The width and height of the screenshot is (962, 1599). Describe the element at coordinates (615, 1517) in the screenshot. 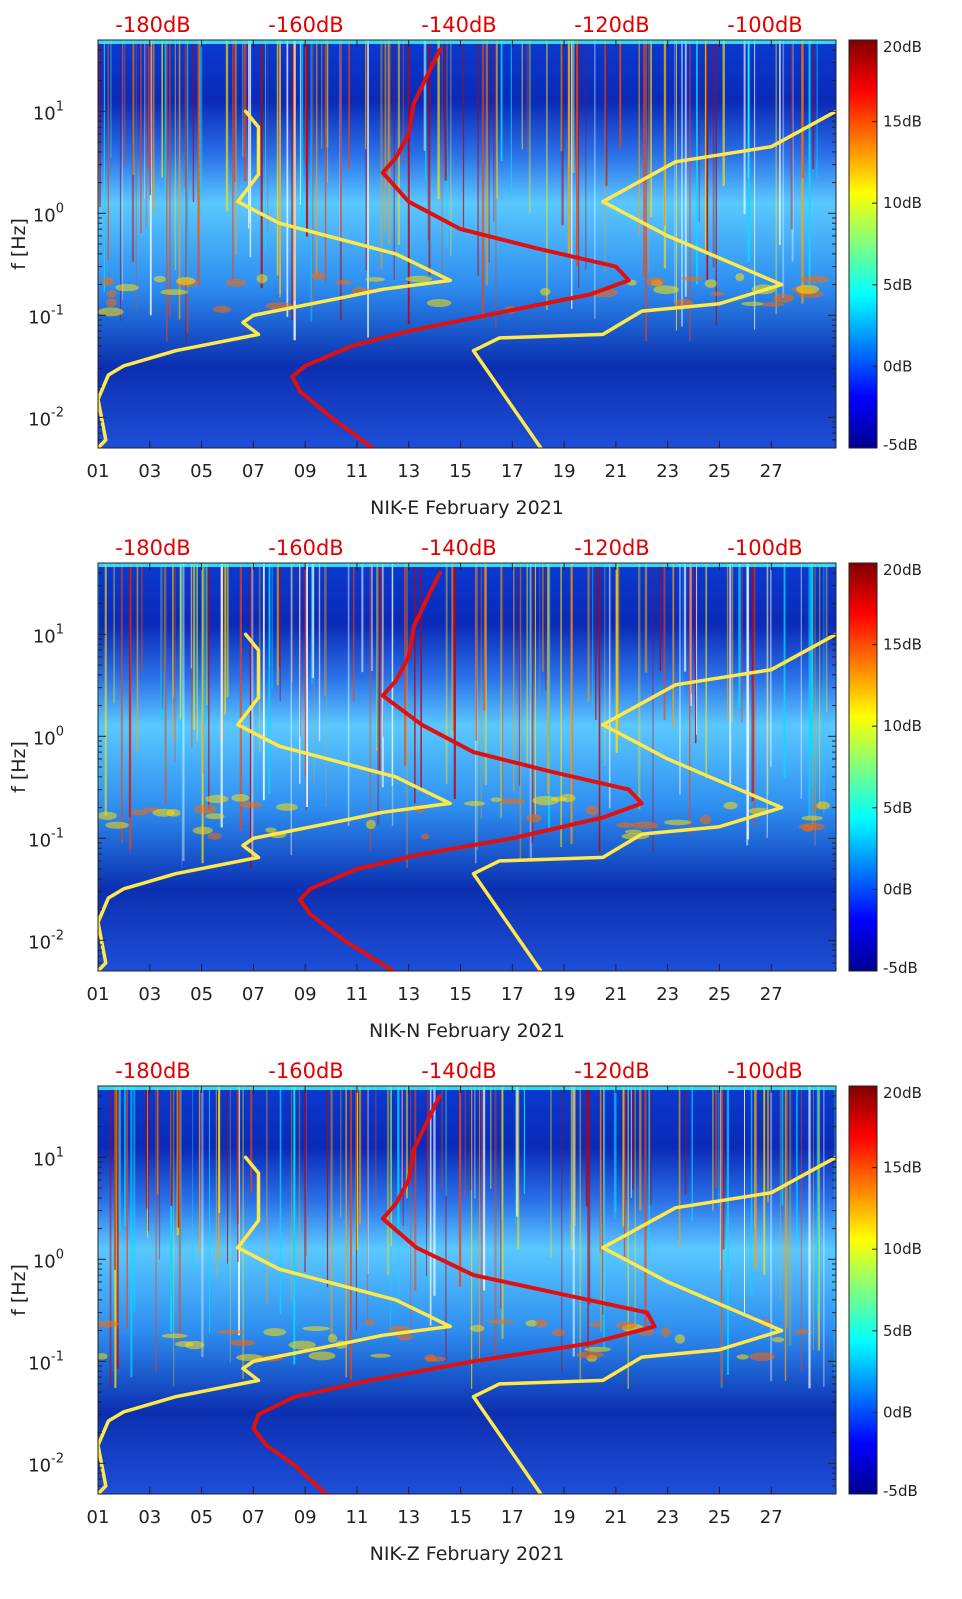

I see `x-tick-label: 21` at that location.